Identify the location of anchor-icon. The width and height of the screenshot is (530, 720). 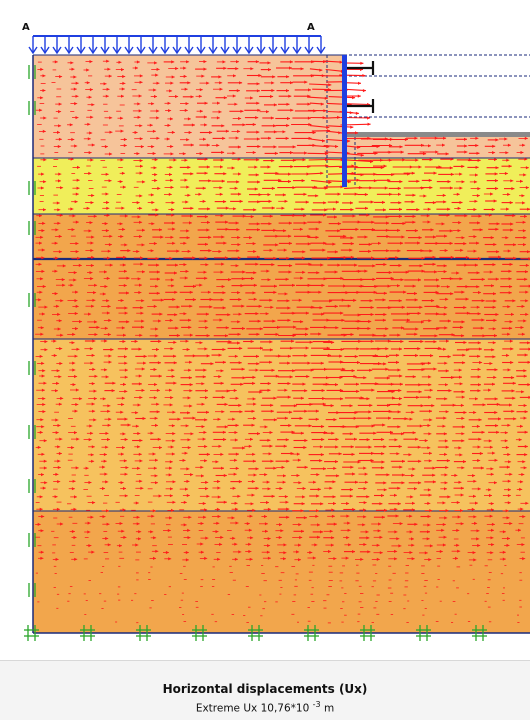
(361, 87).